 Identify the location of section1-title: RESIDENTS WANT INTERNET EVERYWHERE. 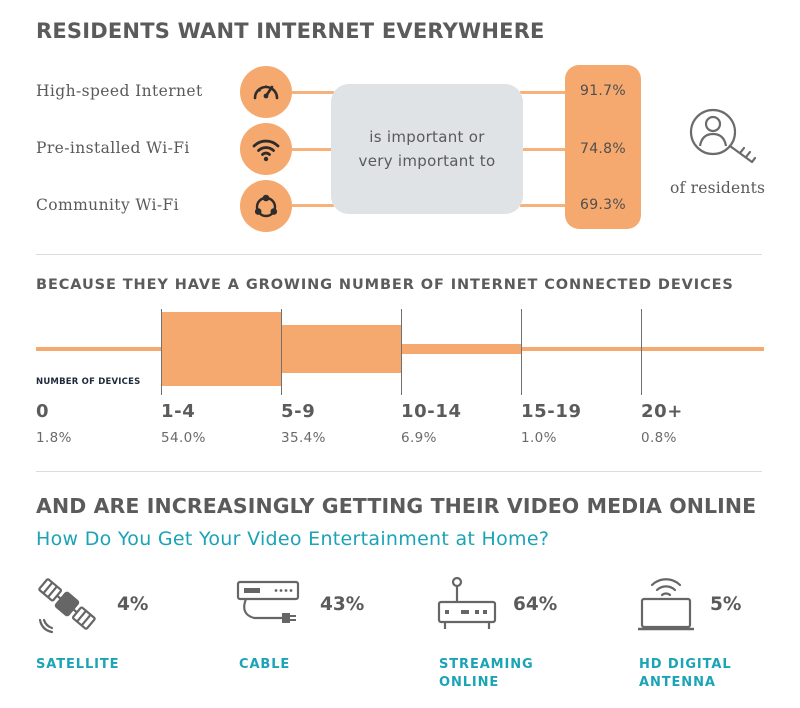
(290, 31).